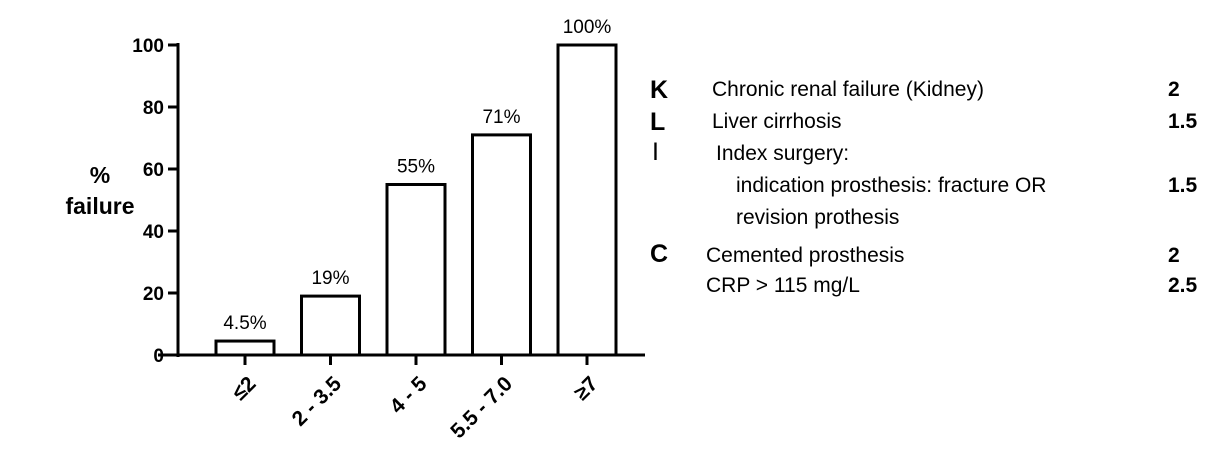  What do you see at coordinates (805, 255) in the screenshot?
I see `legend-text-cemented: Cemented prosthesis` at bounding box center [805, 255].